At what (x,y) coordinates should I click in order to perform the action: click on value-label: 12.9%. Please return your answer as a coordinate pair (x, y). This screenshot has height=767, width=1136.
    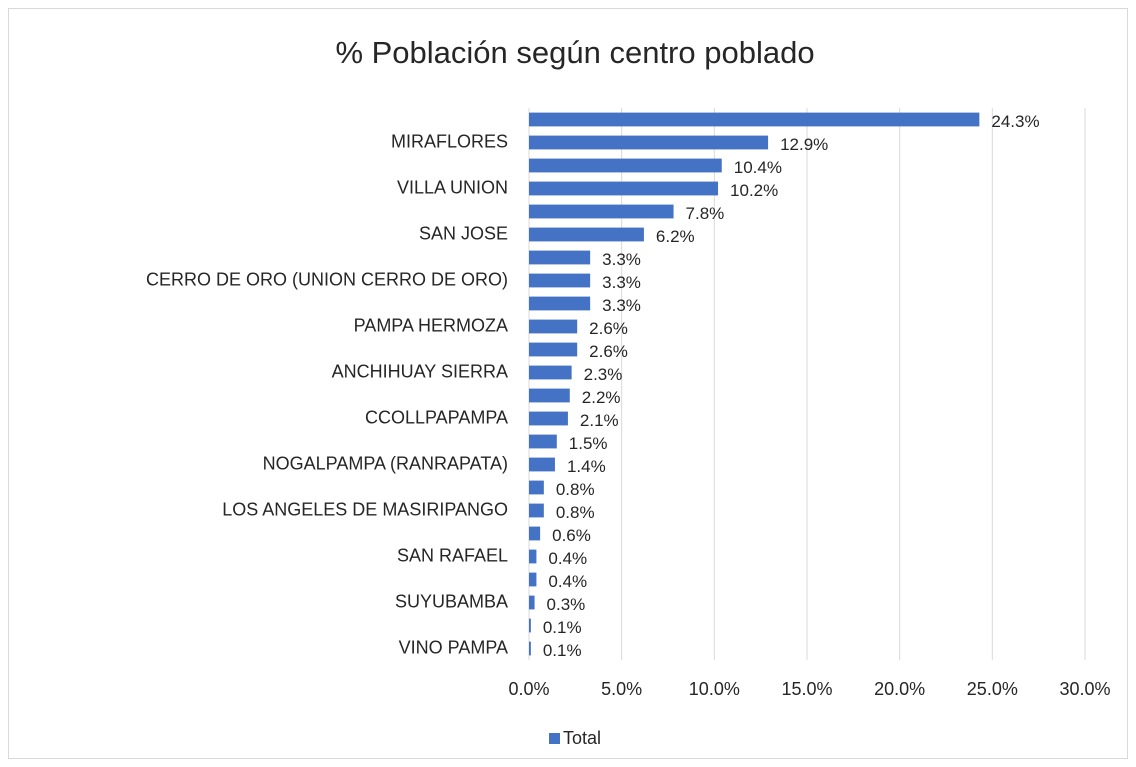
    Looking at the image, I should click on (804, 144).